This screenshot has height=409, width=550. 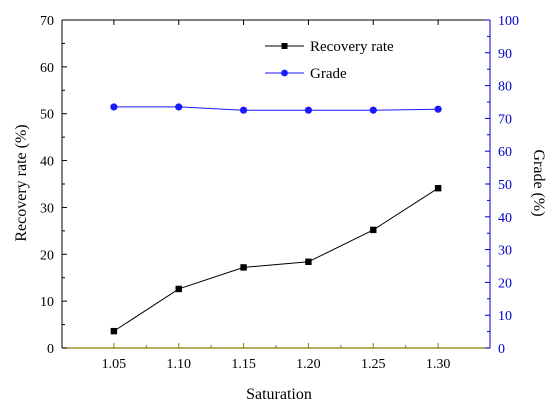 I want to click on y2-tick-label: 20, so click(x=505, y=283).